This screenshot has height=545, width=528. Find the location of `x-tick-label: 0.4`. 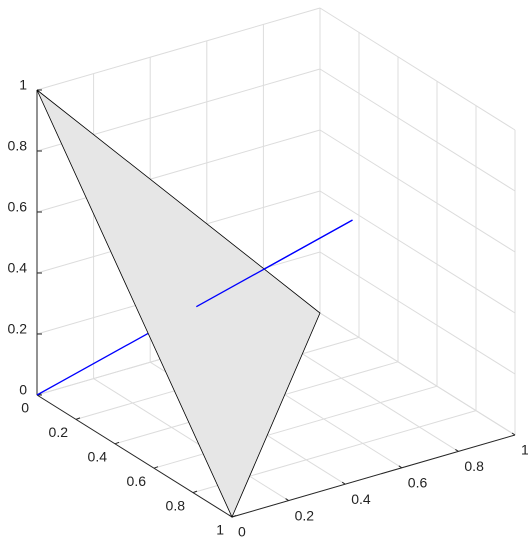

x-tick-label: 0.4 is located at coordinates (98, 457).